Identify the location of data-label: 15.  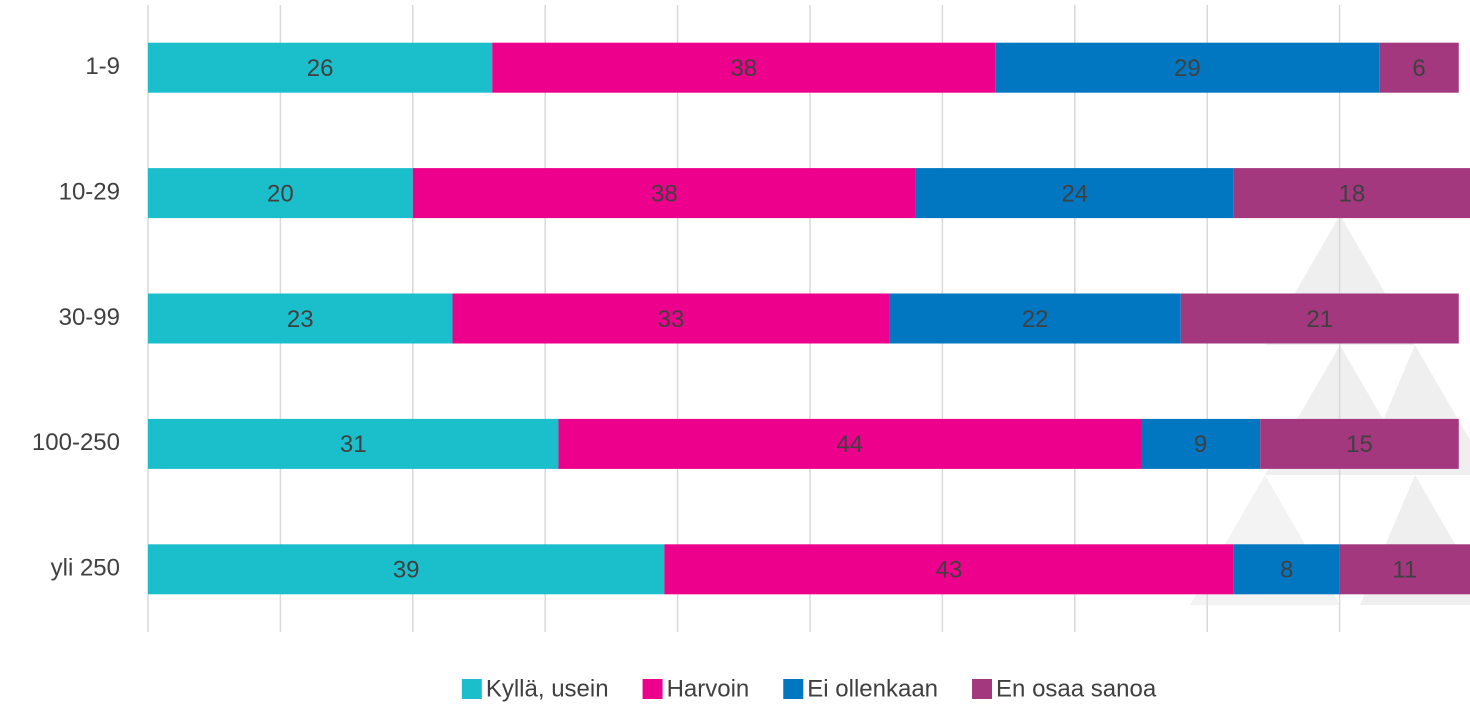
(1359, 444).